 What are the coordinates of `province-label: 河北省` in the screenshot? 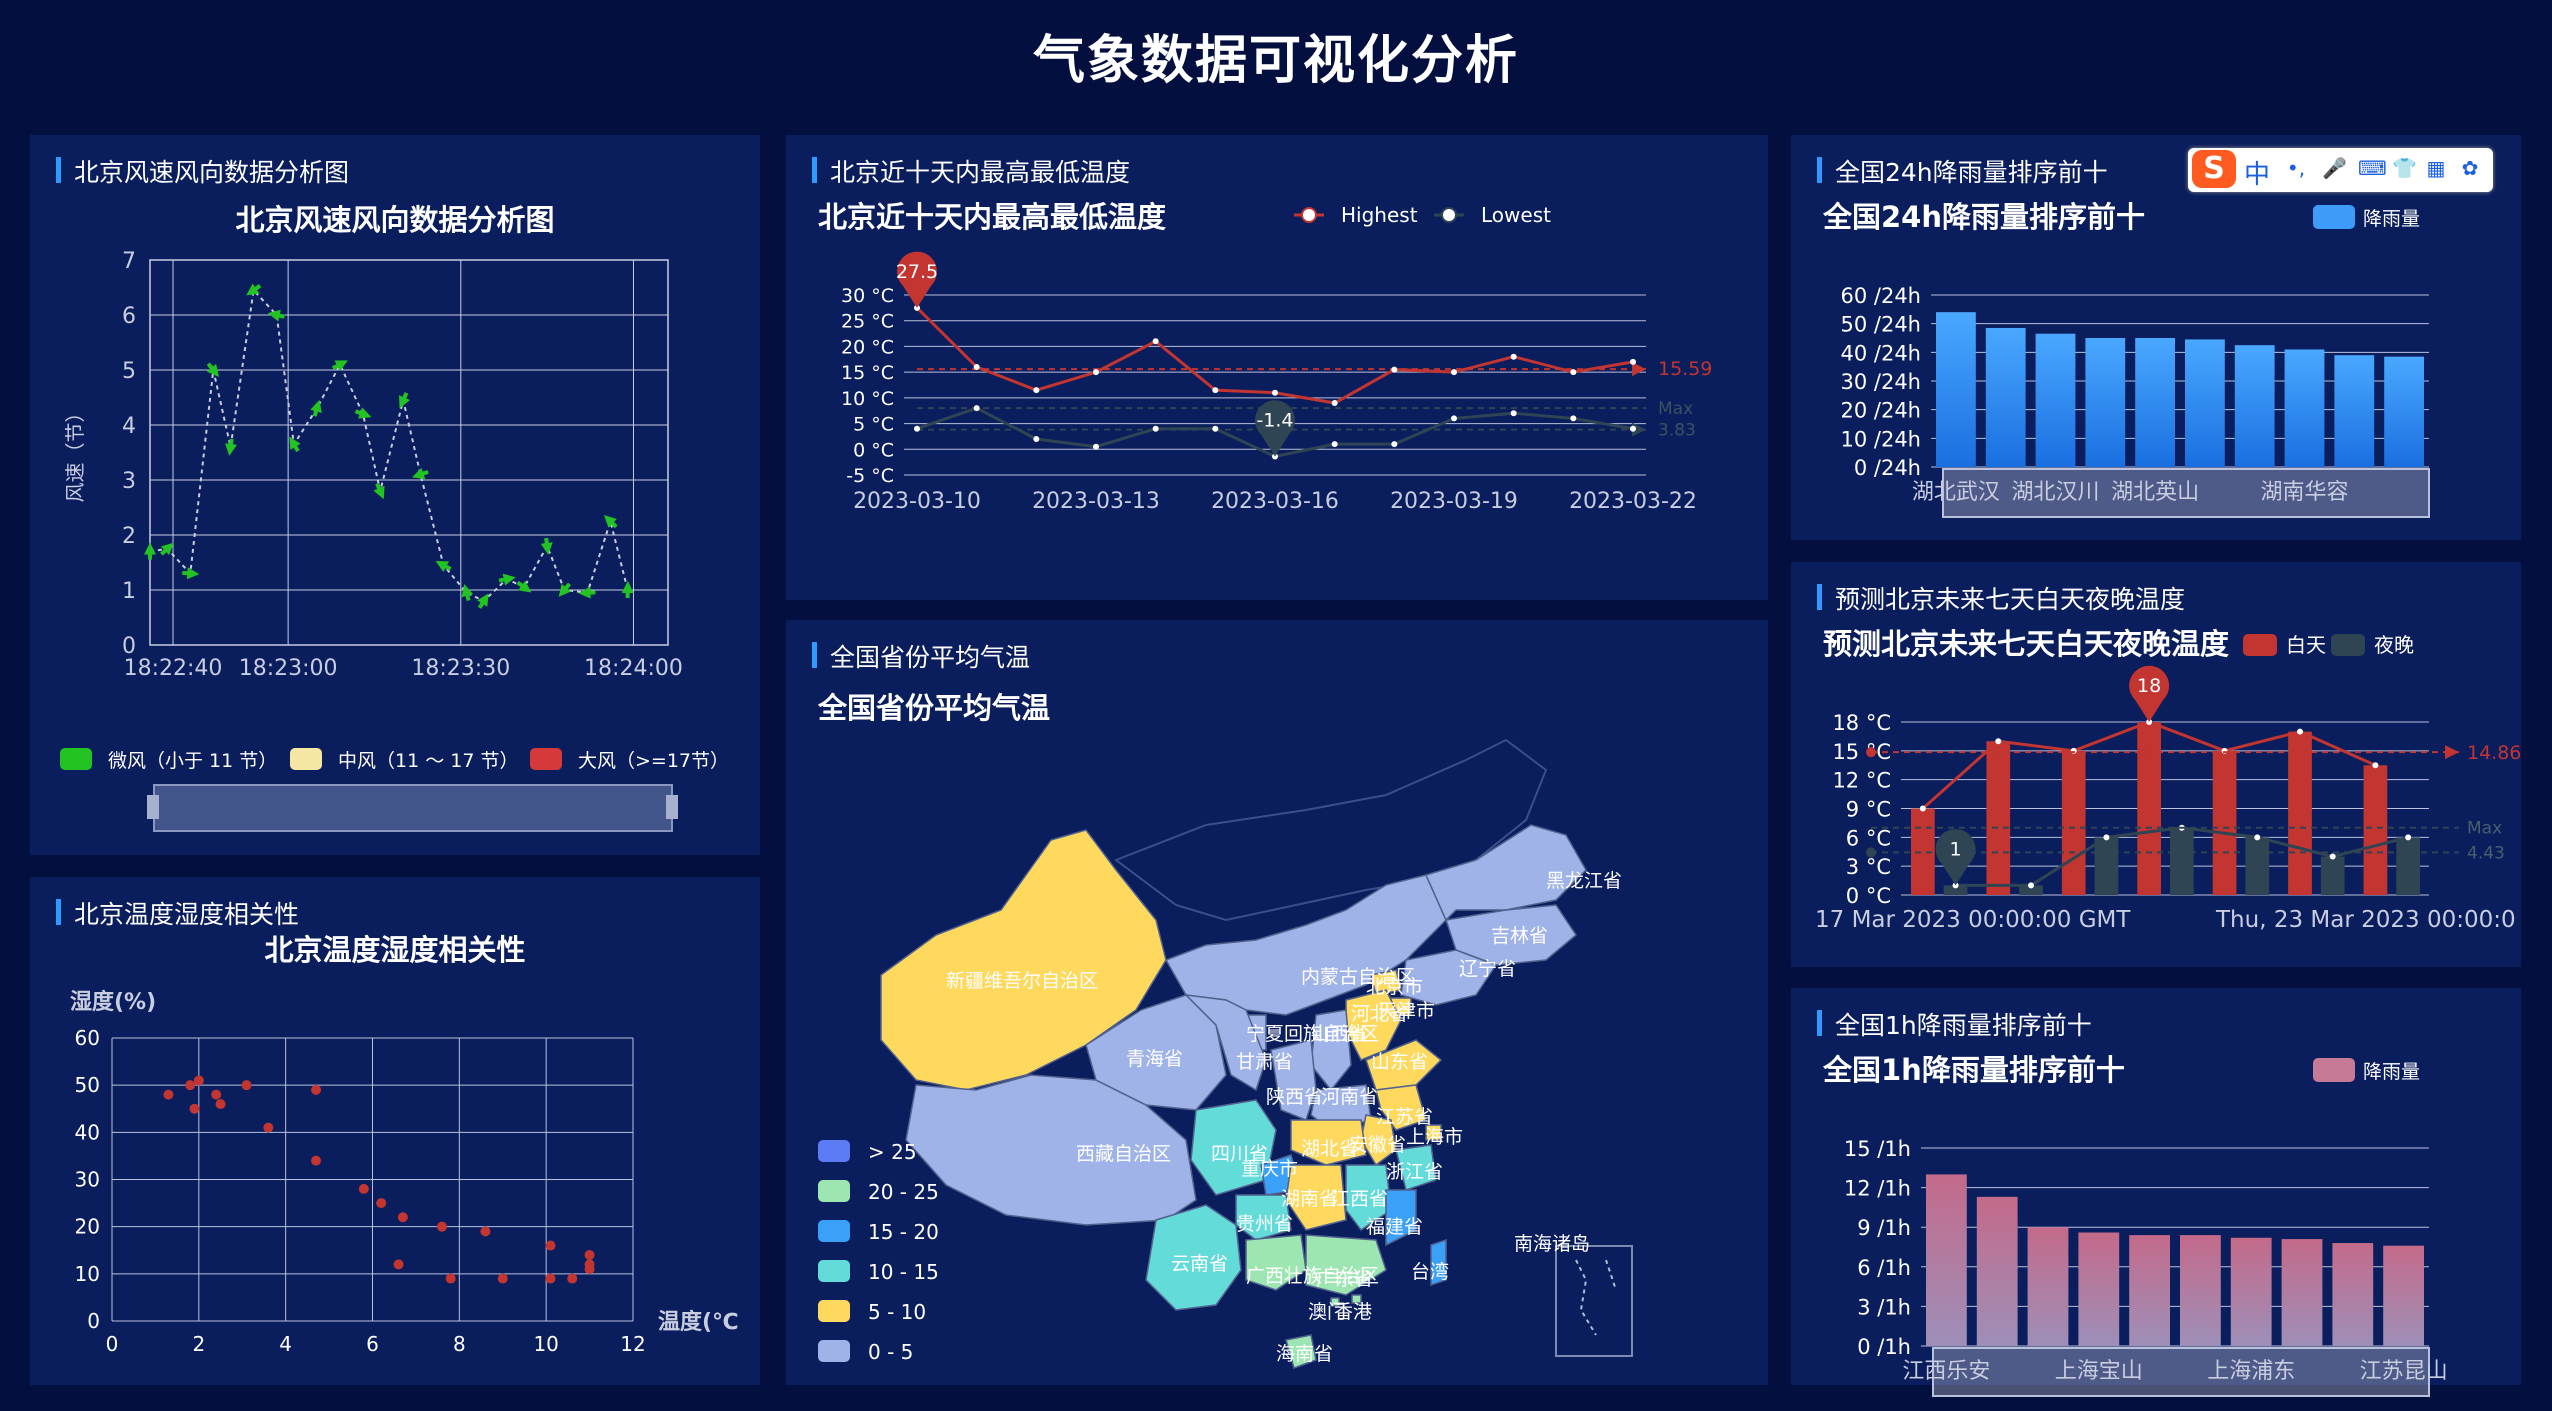 It's located at (1379, 1014).